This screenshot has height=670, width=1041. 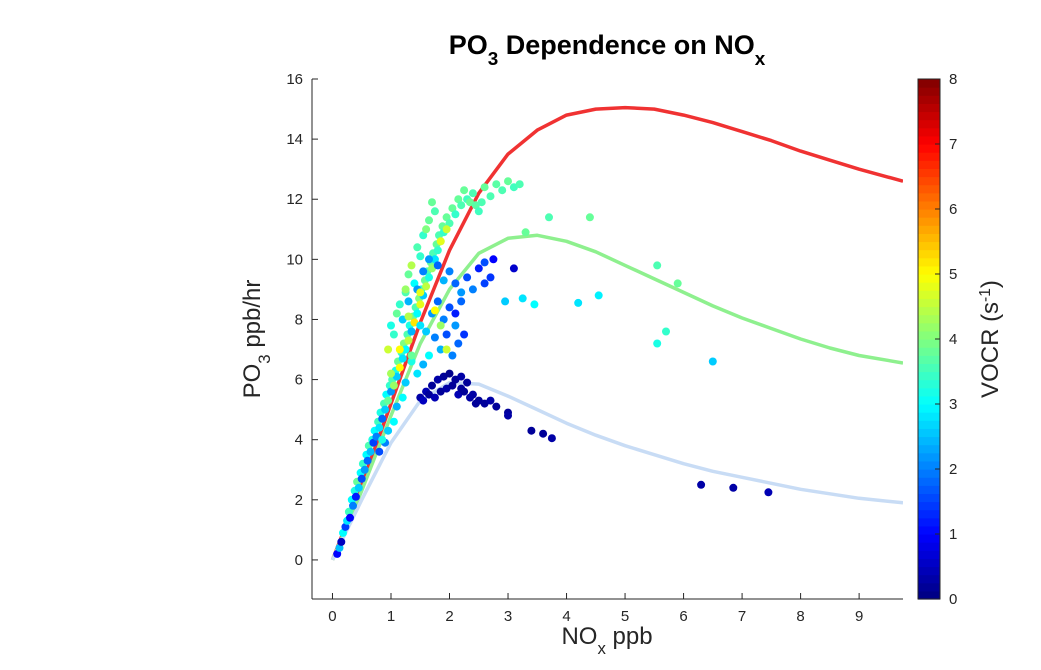 I want to click on y-tick-label: 12, so click(x=294, y=199).